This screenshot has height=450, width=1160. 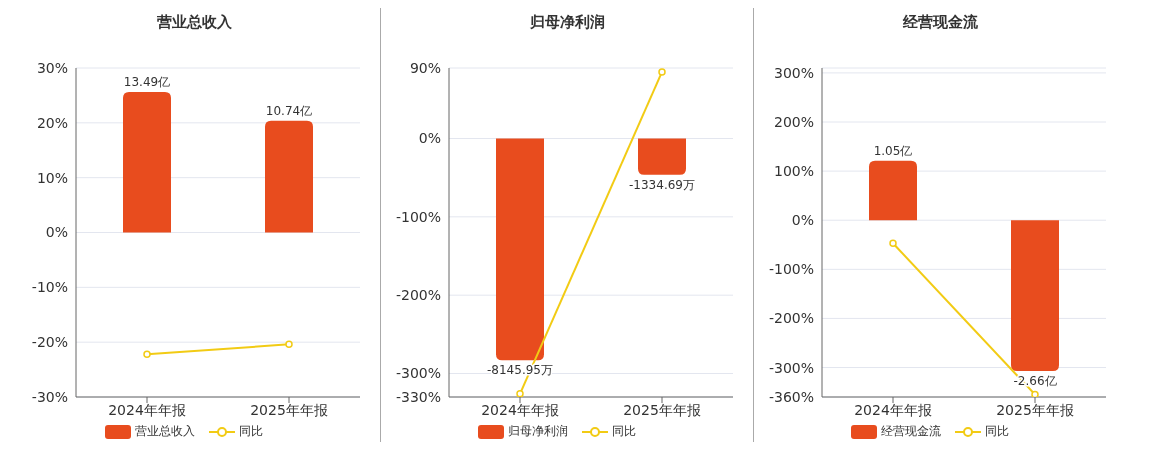 What do you see at coordinates (911, 431) in the screenshot?
I see `legend-label: 经营现金流` at bounding box center [911, 431].